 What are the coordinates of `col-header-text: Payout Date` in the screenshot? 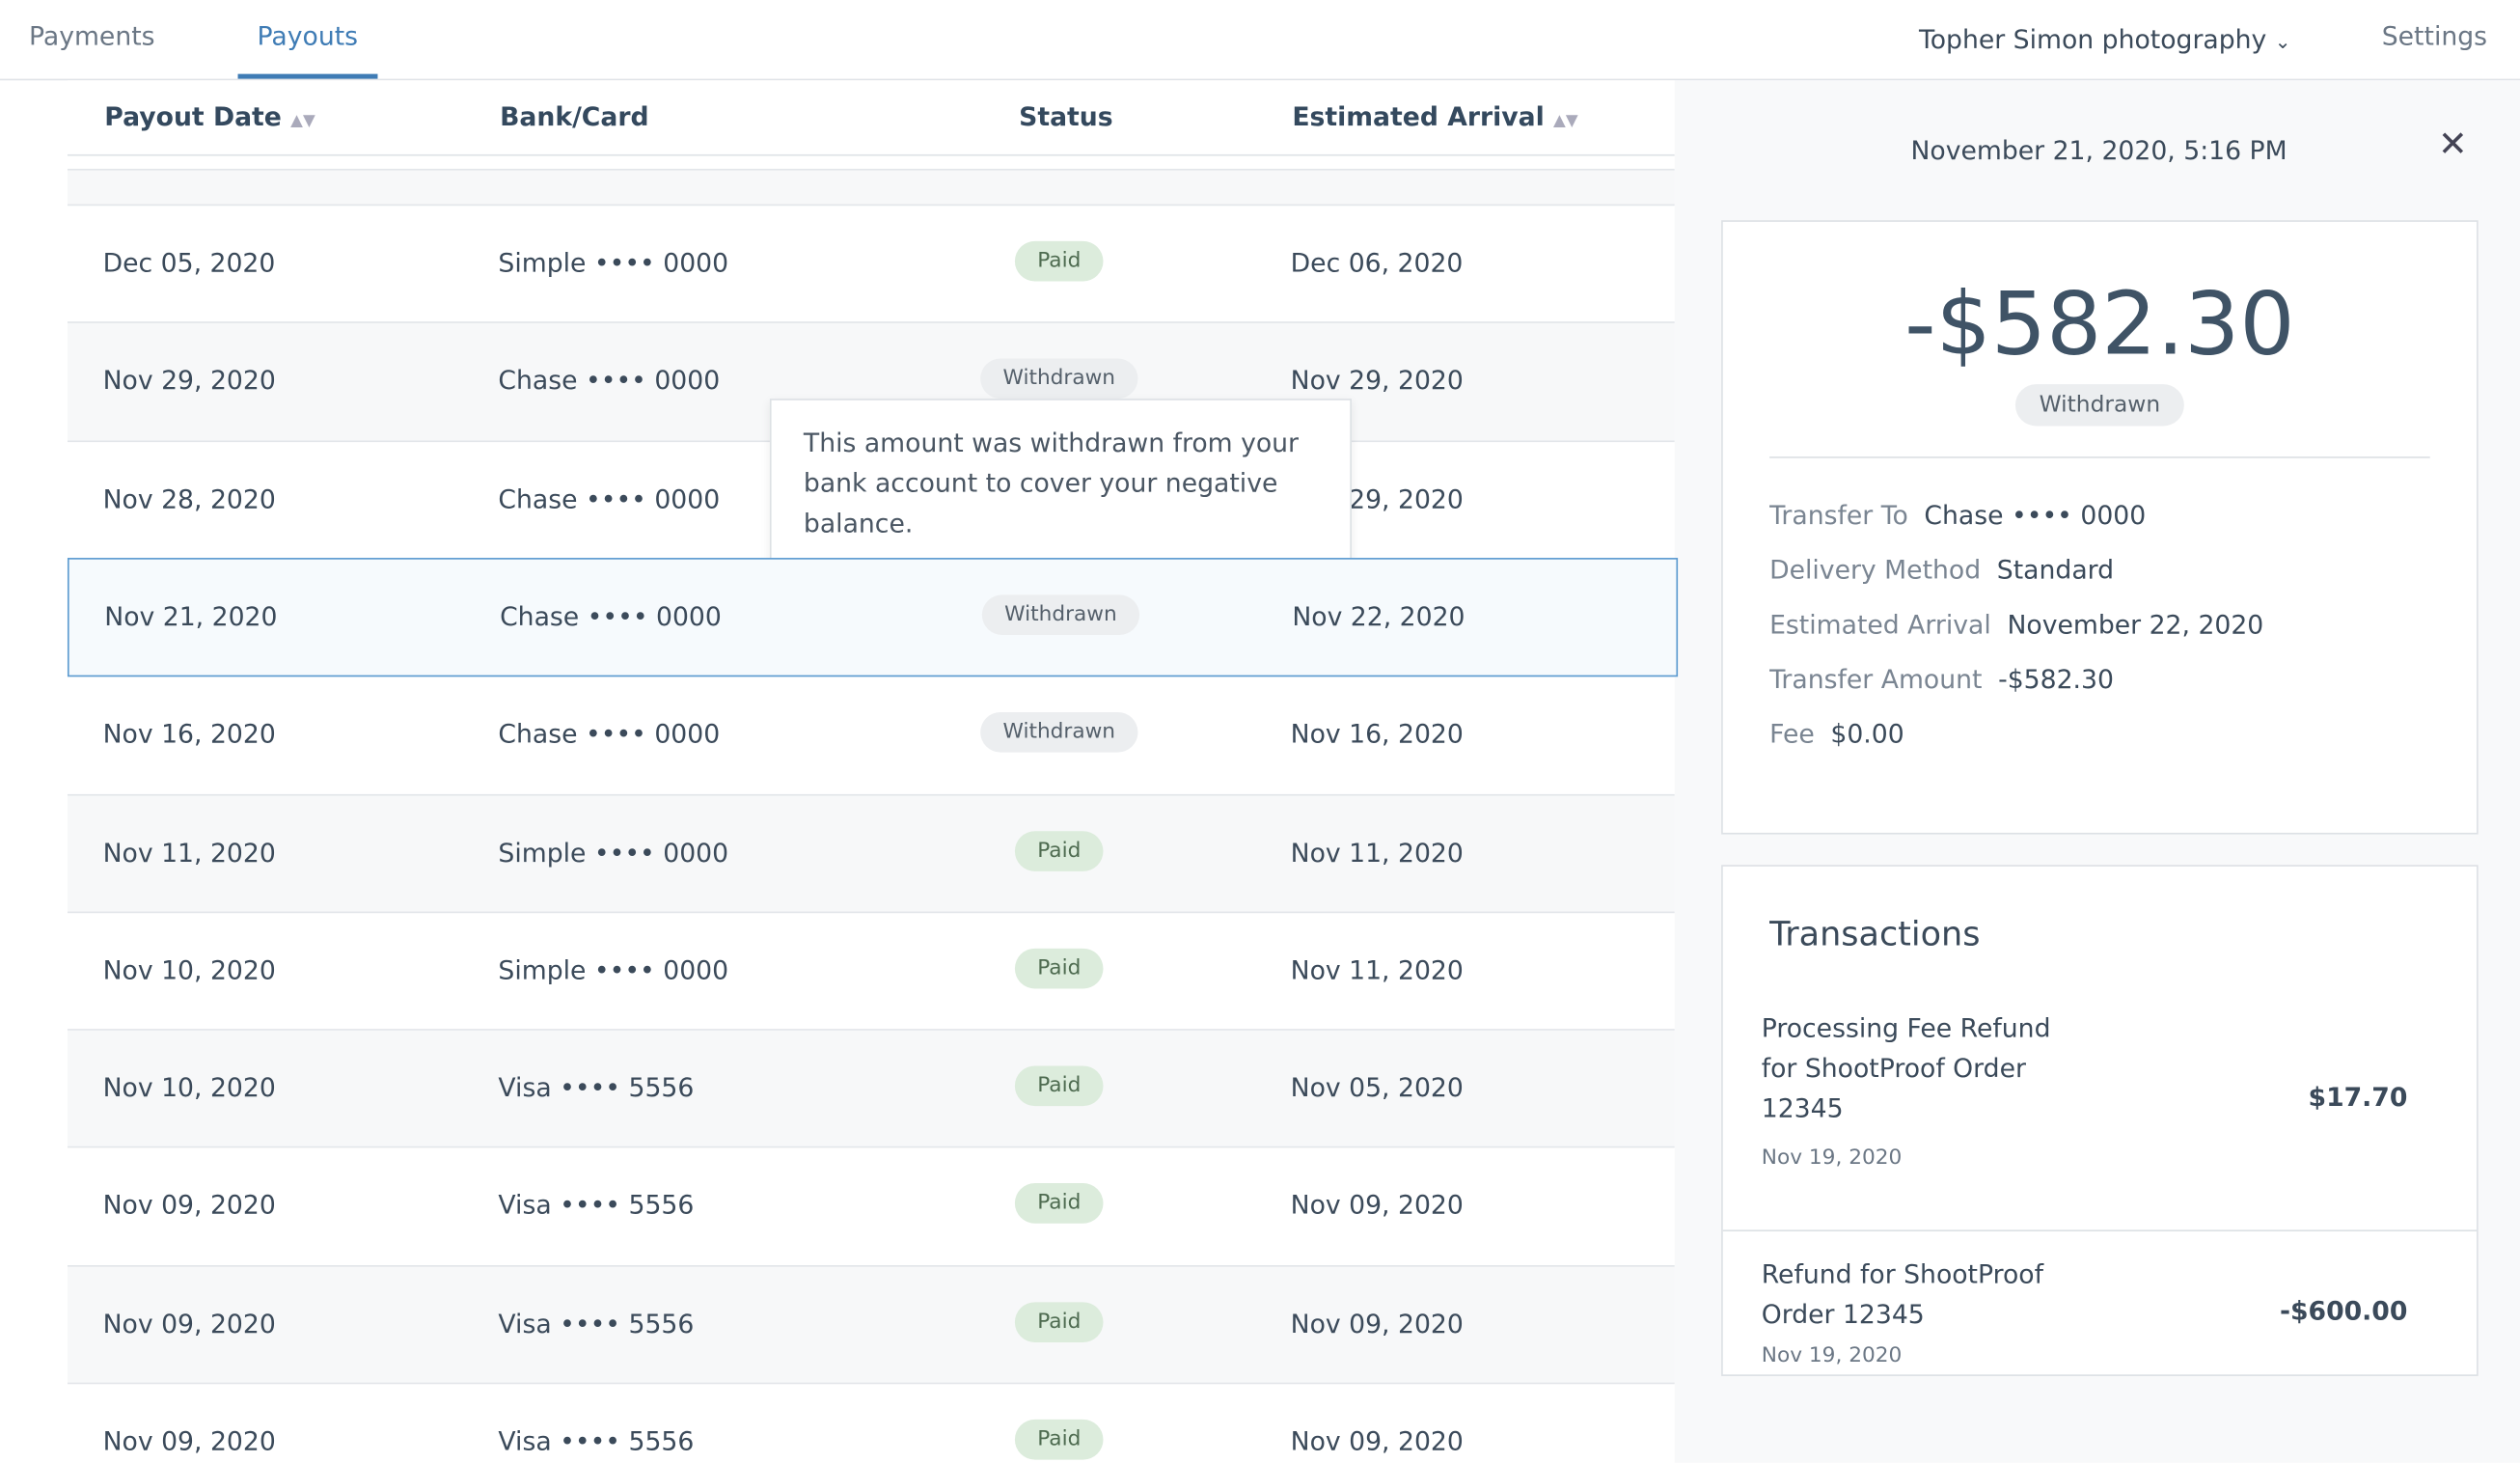 It's located at (193, 116).